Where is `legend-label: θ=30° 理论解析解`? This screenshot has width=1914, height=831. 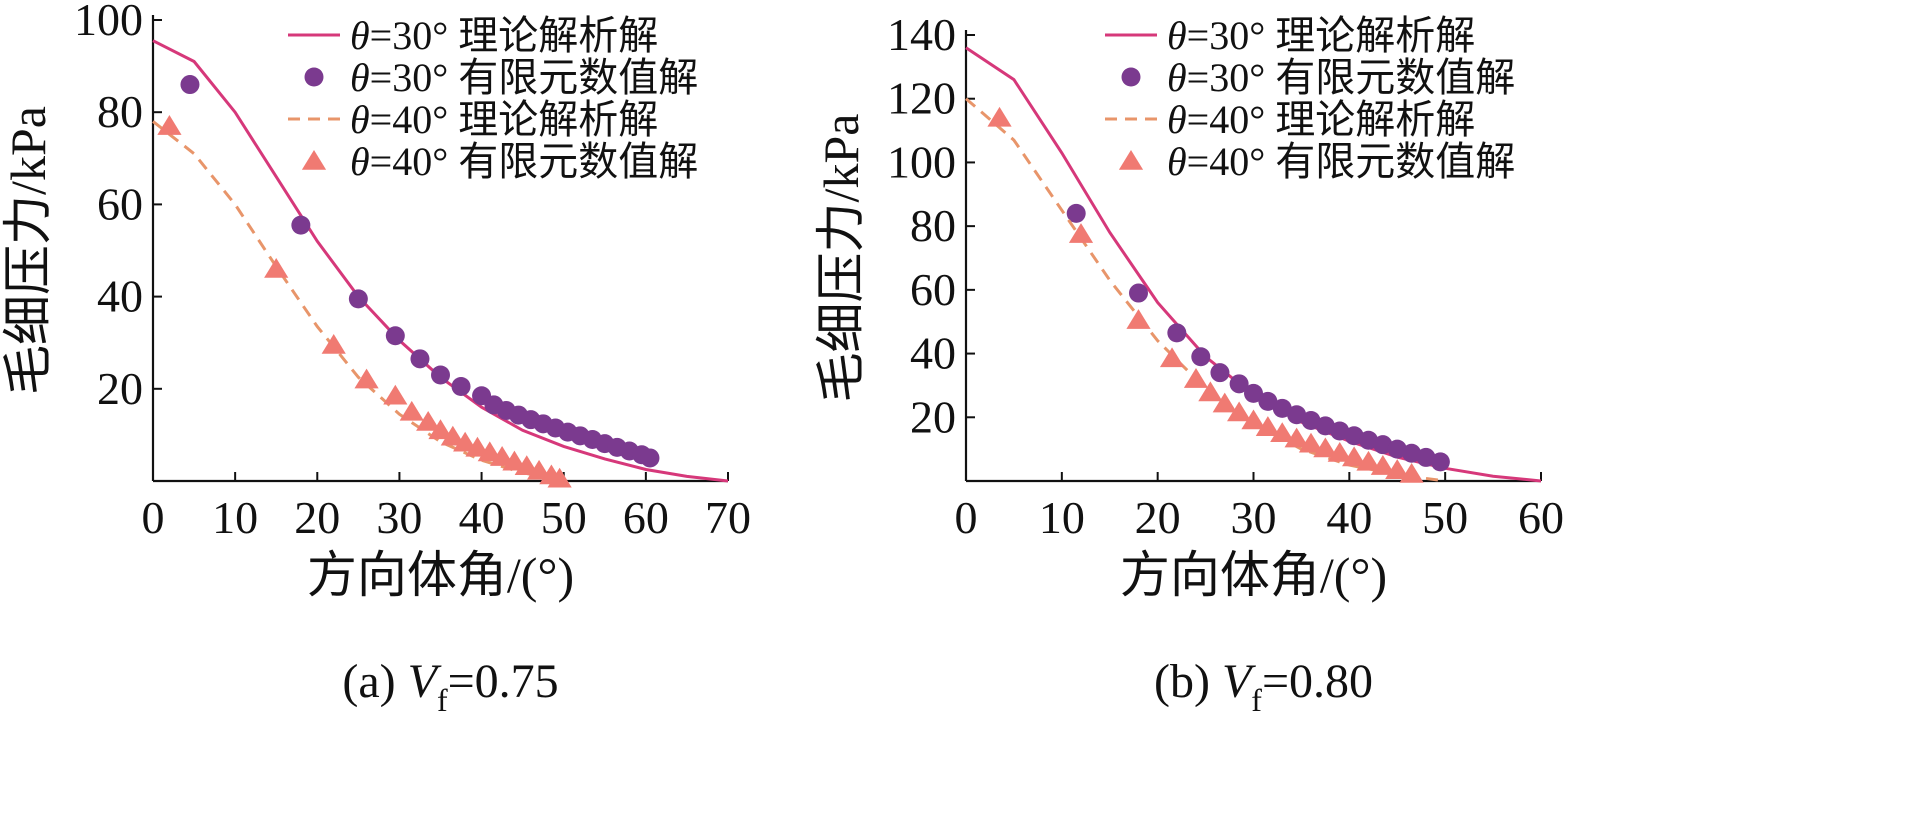
legend-label: θ=30° 理论解析解 is located at coordinates (504, 35).